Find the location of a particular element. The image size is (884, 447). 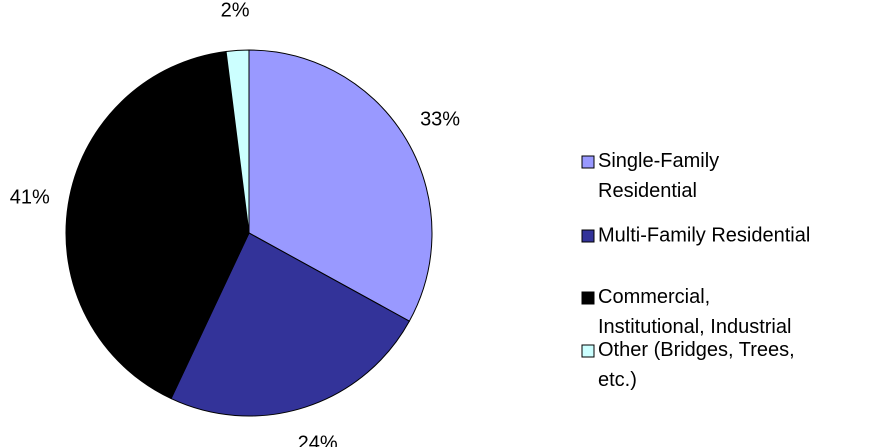

data-label: 33% is located at coordinates (440, 119).